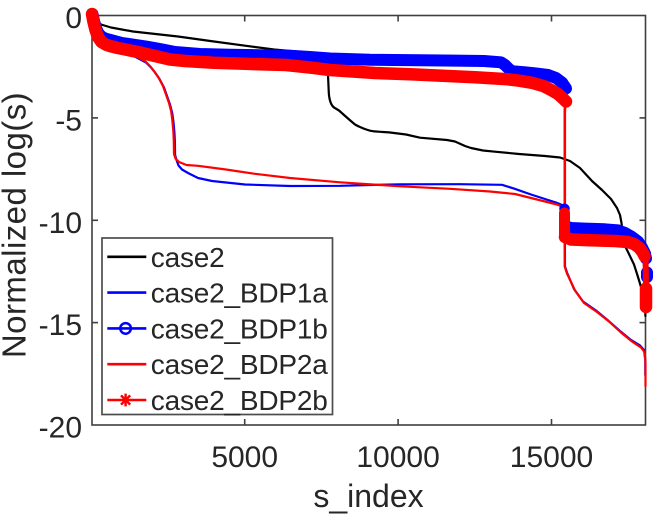 The height and width of the screenshot is (520, 672). I want to click on svg-text: -10, so click(60, 223).